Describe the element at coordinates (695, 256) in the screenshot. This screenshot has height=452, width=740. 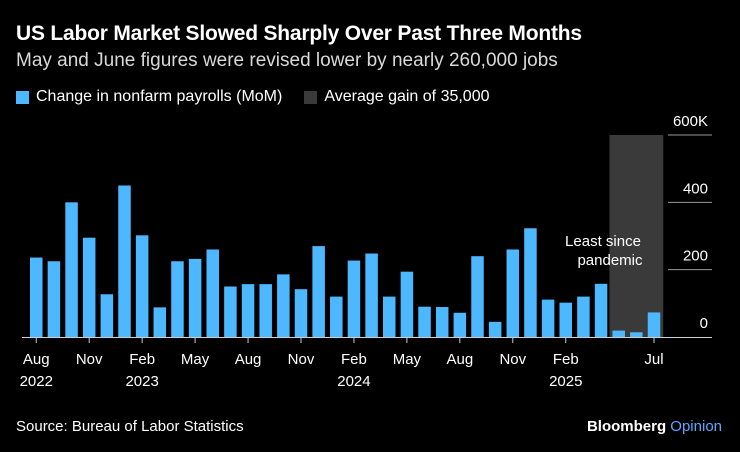
I see `y-tick-label: 200` at that location.